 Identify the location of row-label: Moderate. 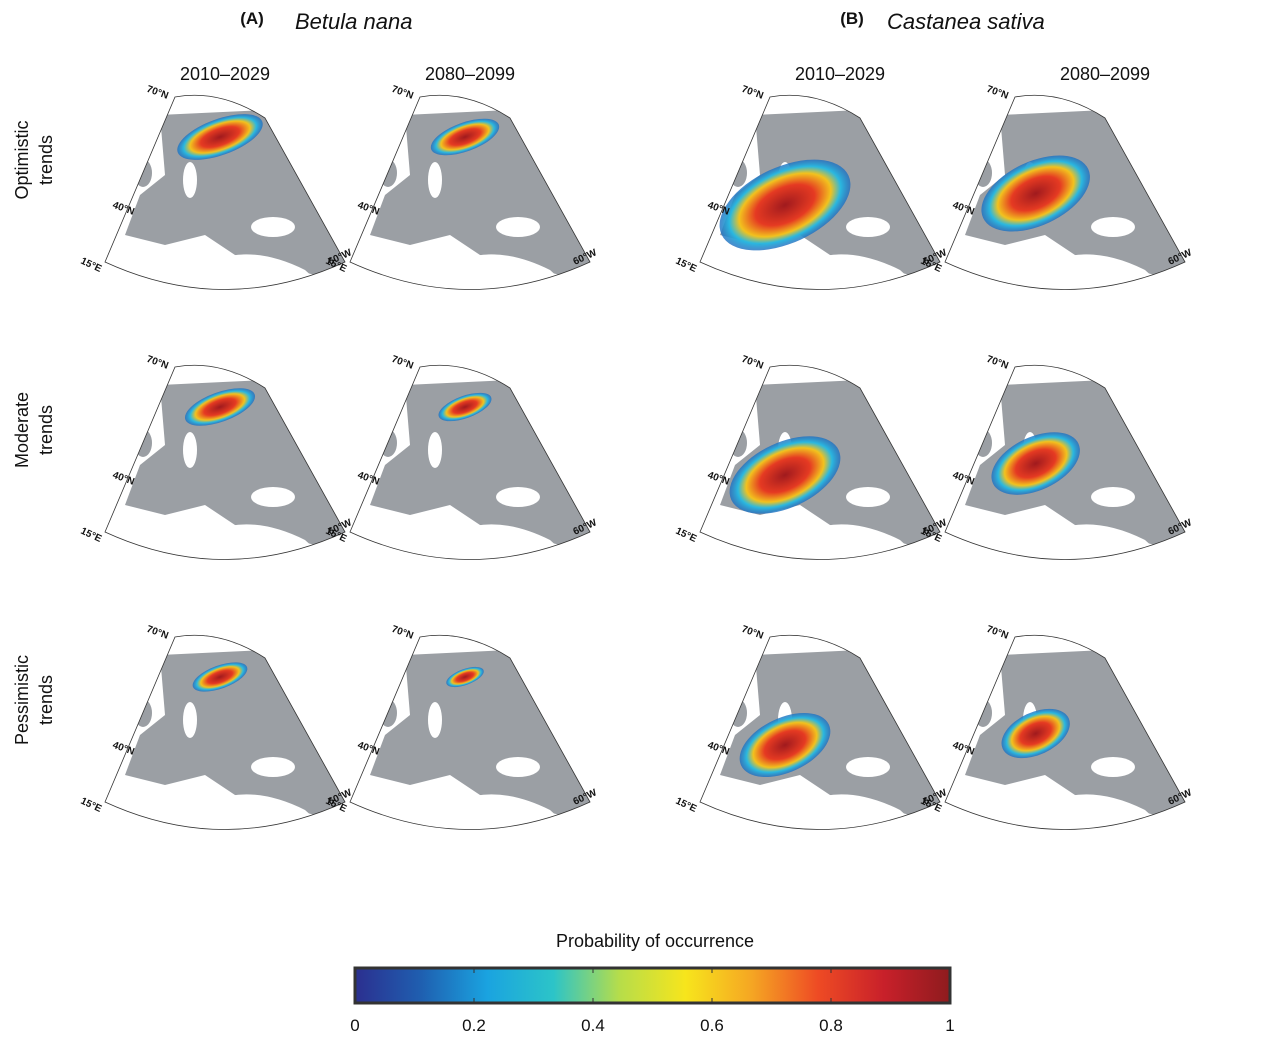
(22, 430).